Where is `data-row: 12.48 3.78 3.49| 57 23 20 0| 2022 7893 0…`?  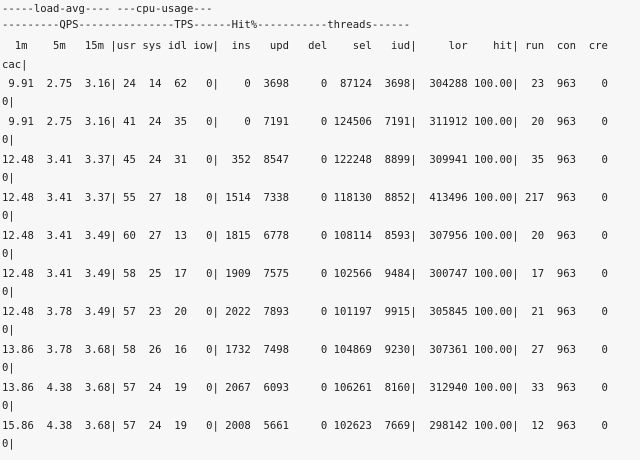
data-row: 12.48 3.78 3.49| 57 23 20 0| 2022 7893 0… is located at coordinates (305, 312).